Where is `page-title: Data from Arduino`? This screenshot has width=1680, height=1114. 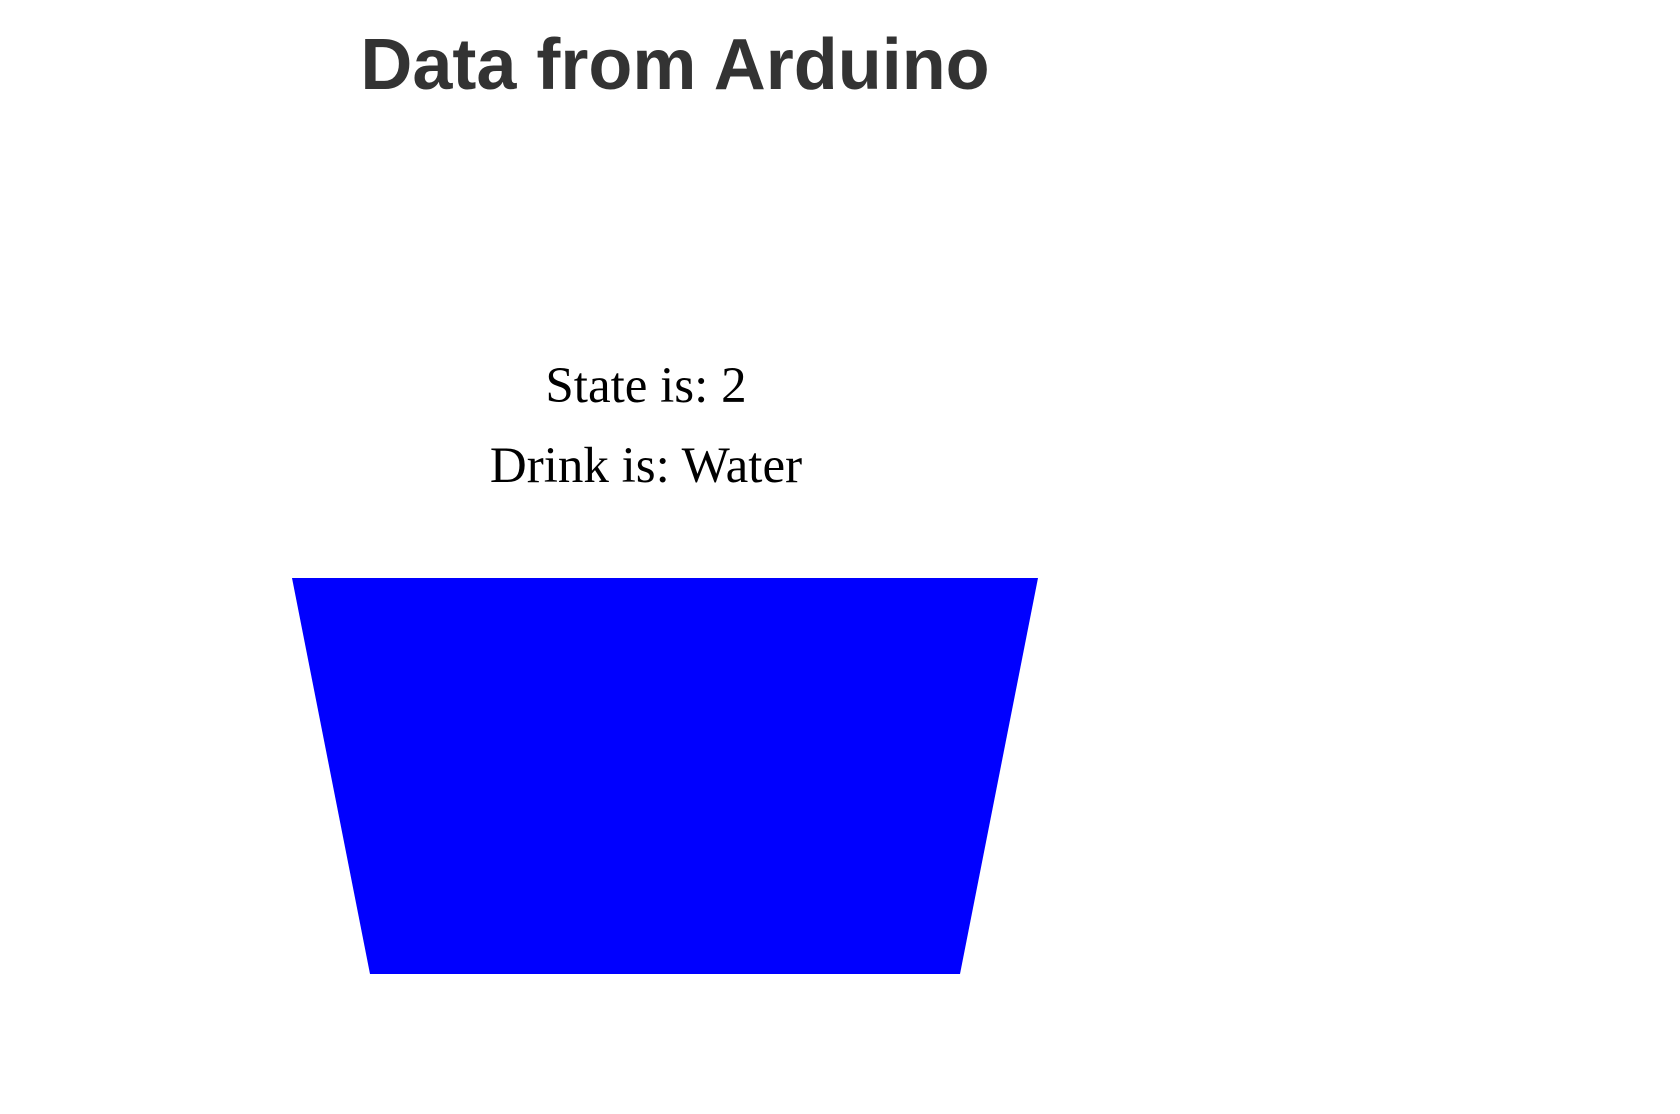 page-title: Data from Arduino is located at coordinates (675, 65).